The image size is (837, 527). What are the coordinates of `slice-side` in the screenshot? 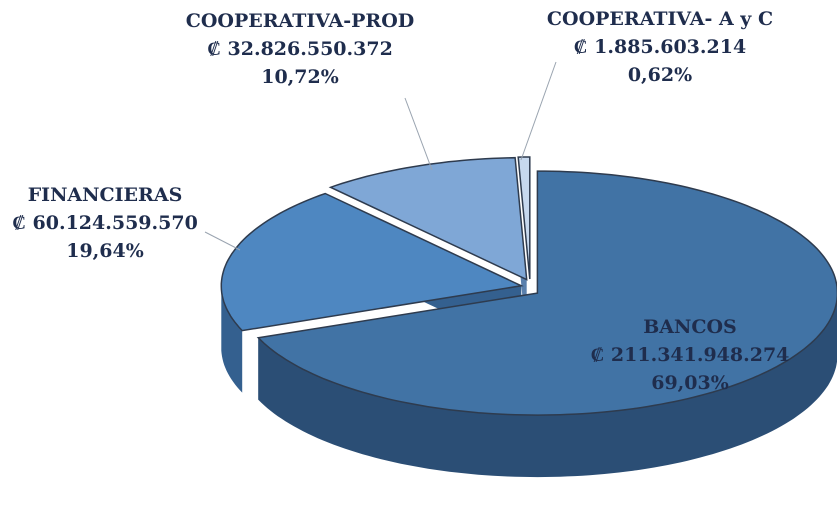 It's located at (232, 339).